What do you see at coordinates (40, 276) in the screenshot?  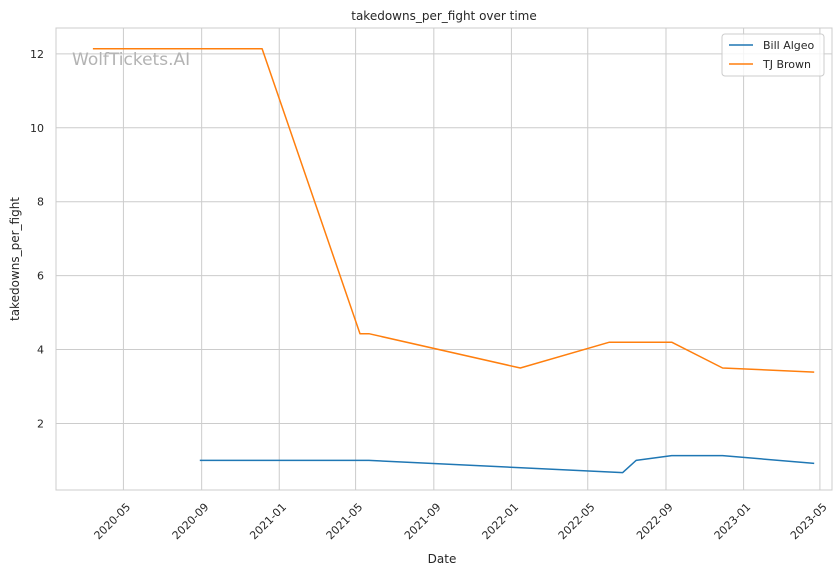 I see `y-tick-label: 6` at bounding box center [40, 276].